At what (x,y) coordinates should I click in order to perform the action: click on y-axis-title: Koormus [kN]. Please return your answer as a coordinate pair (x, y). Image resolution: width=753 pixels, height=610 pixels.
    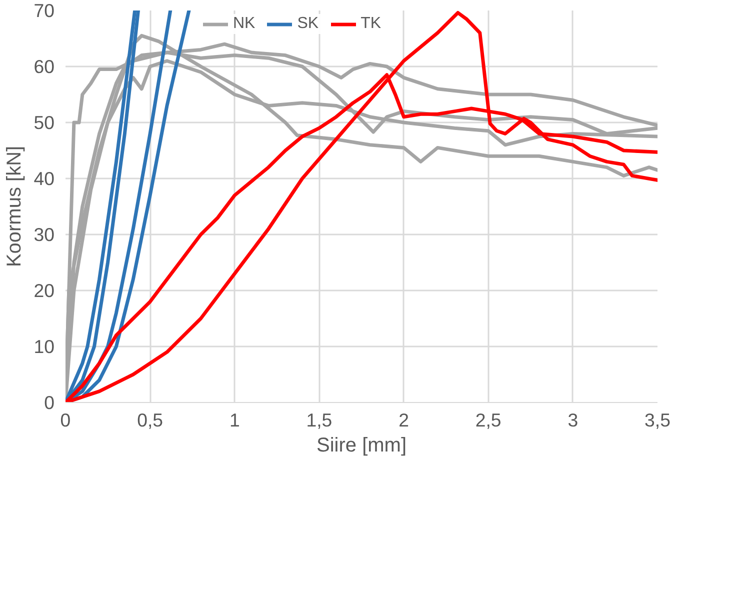
    Looking at the image, I should click on (15, 207).